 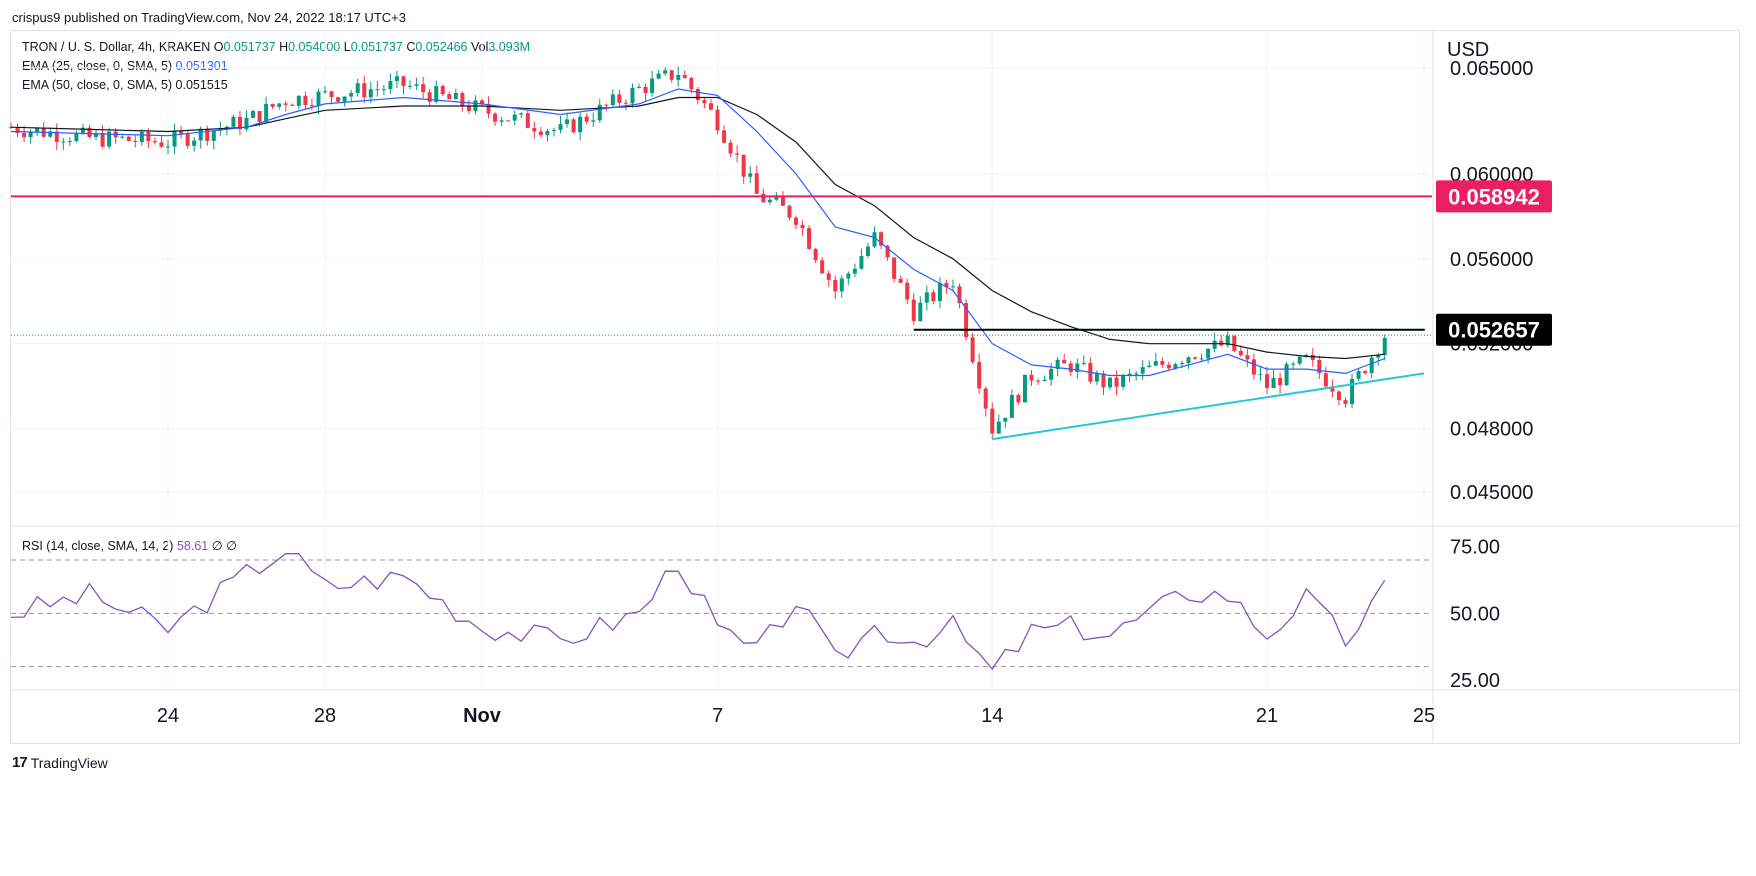 What do you see at coordinates (1475, 681) in the screenshot?
I see `rsi-tick-label: 25.00` at bounding box center [1475, 681].